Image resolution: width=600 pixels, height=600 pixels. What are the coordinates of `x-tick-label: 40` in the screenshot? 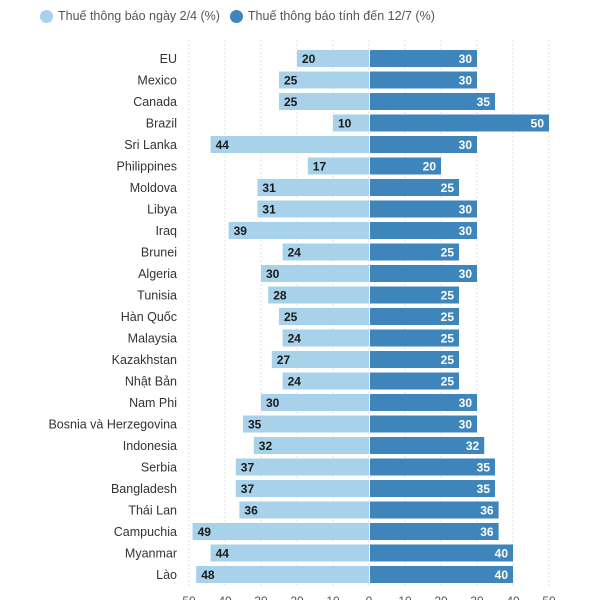 It's located at (225, 597).